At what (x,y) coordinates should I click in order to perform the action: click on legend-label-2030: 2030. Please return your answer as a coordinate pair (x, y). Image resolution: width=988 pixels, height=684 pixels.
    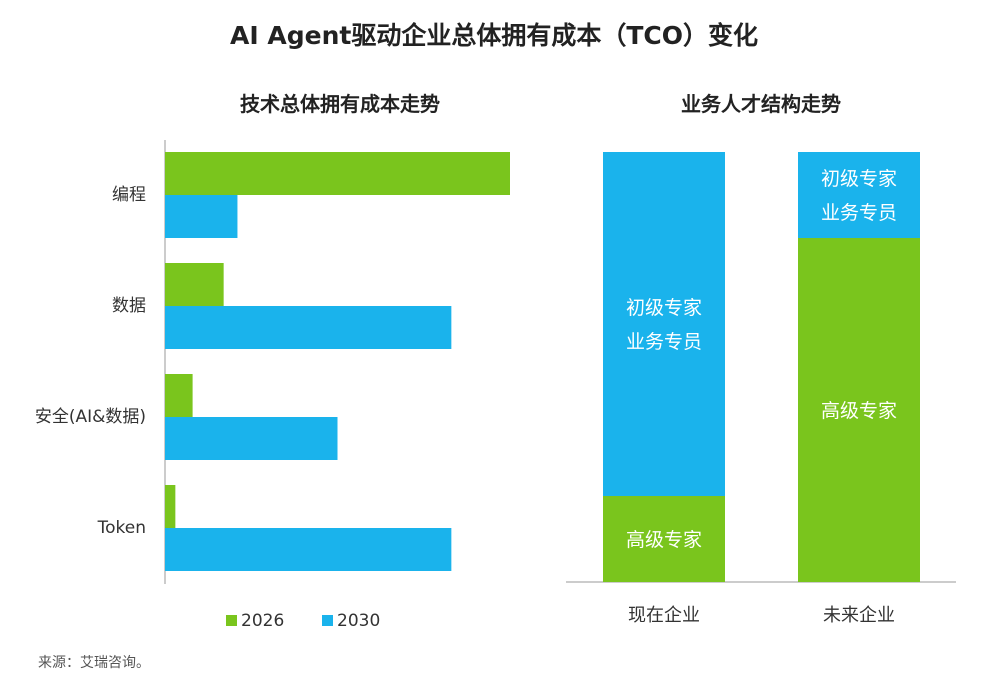
    Looking at the image, I should click on (358, 621).